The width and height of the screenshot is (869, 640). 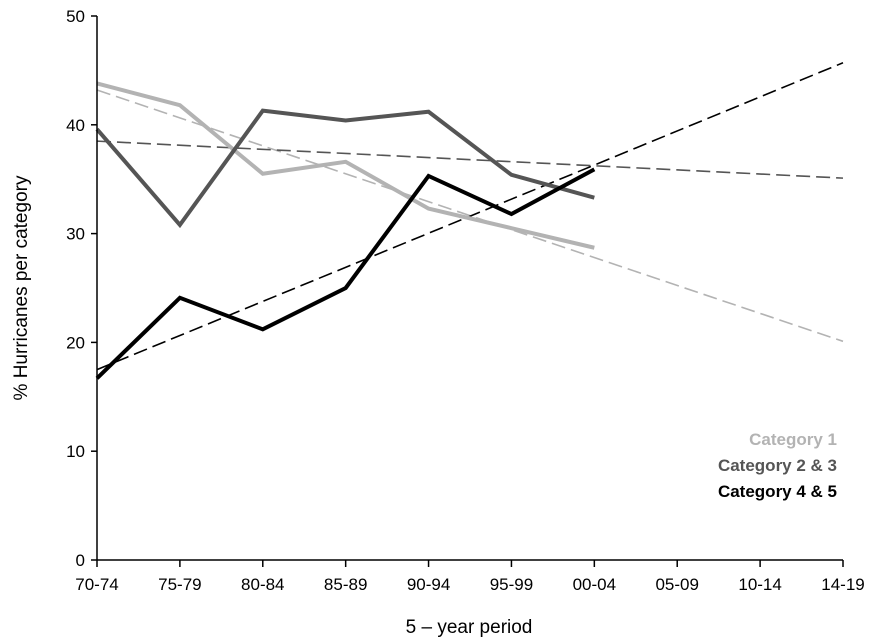 I want to click on x-tick-label: 00-04, so click(x=594, y=584).